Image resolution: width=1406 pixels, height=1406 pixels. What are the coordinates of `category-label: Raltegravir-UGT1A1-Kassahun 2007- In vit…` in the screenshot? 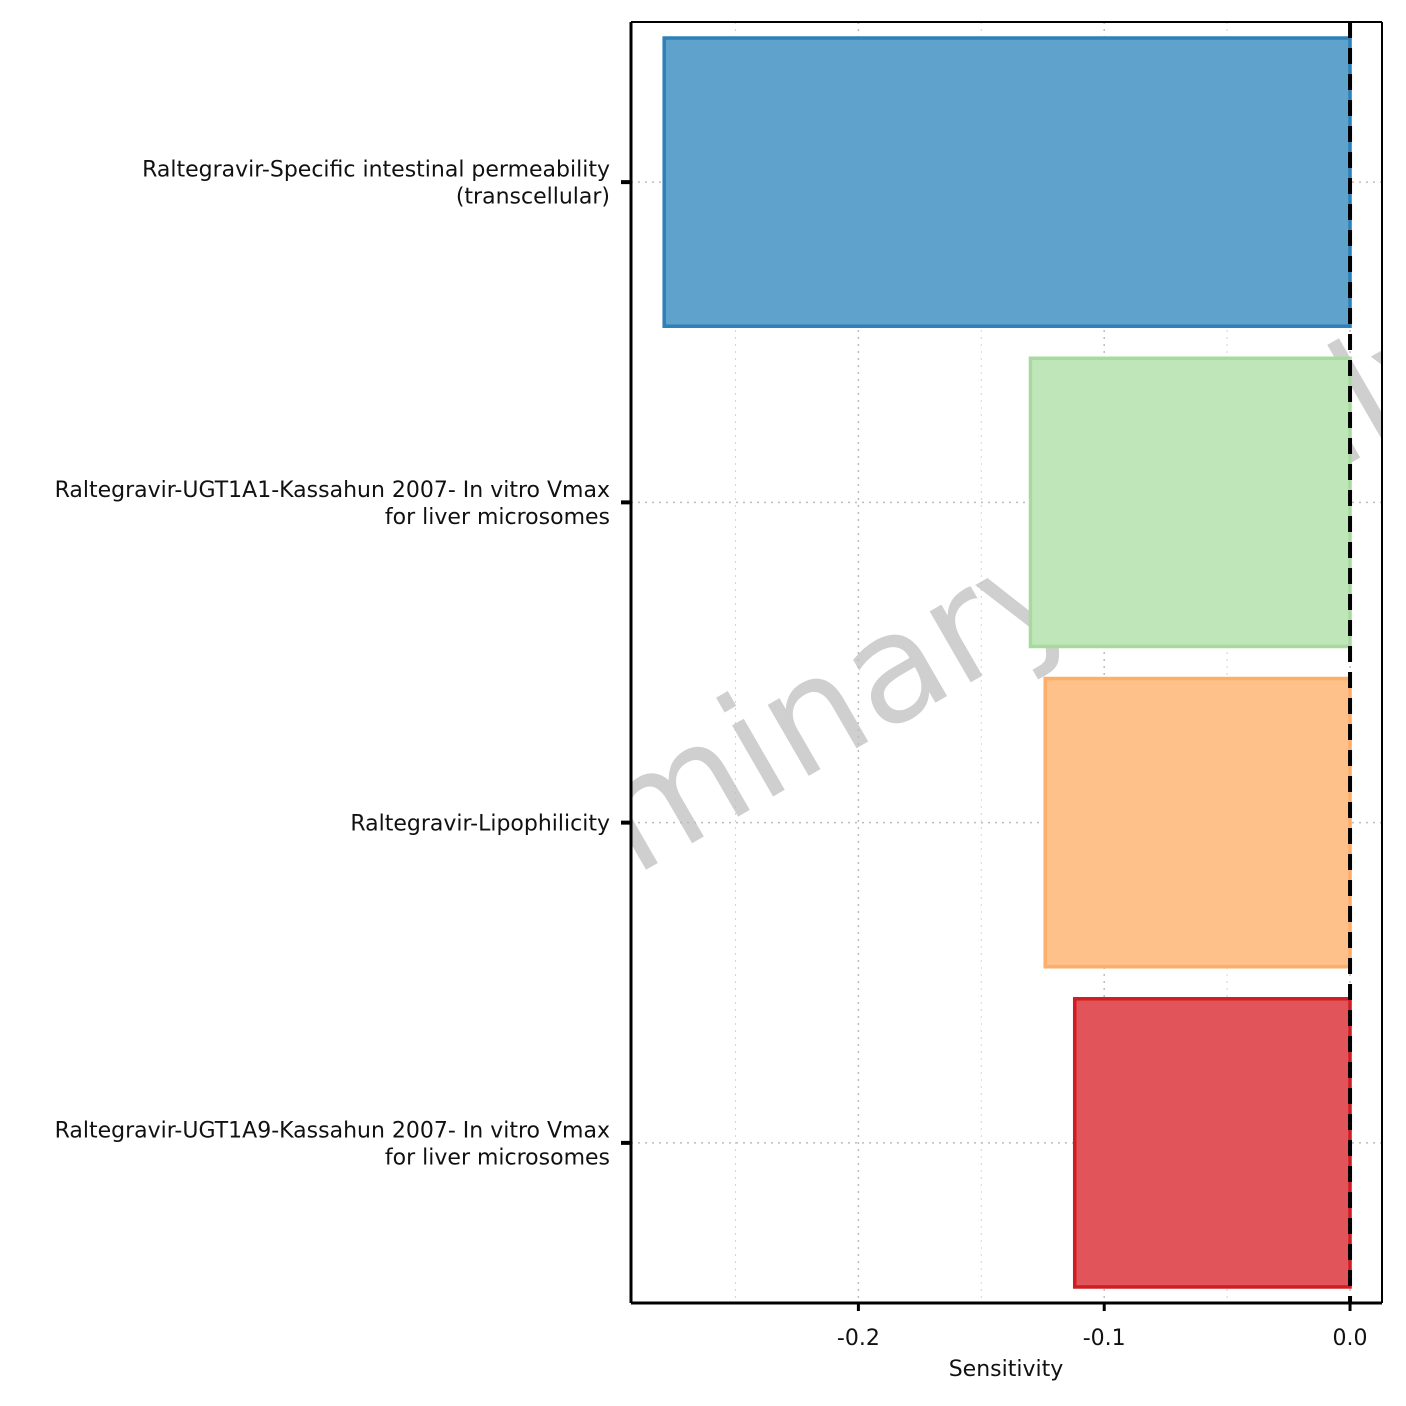 It's located at (332, 504).